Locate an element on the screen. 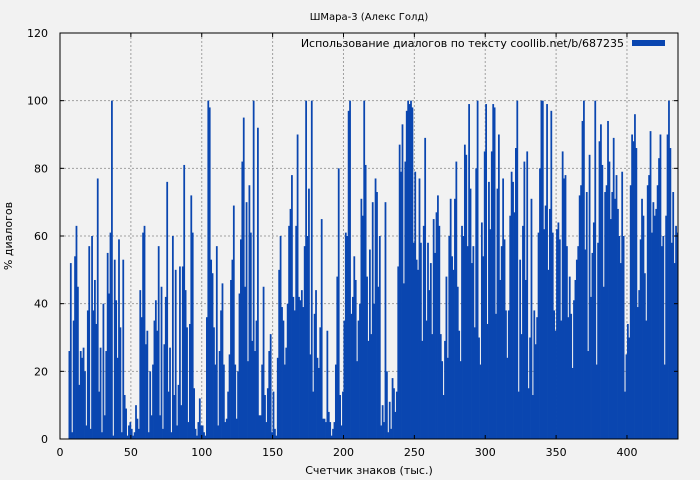 Image resolution: width=700 pixels, height=480 pixels. chart-title: ШМара-3 (Алекс Голд) is located at coordinates (369, 17).